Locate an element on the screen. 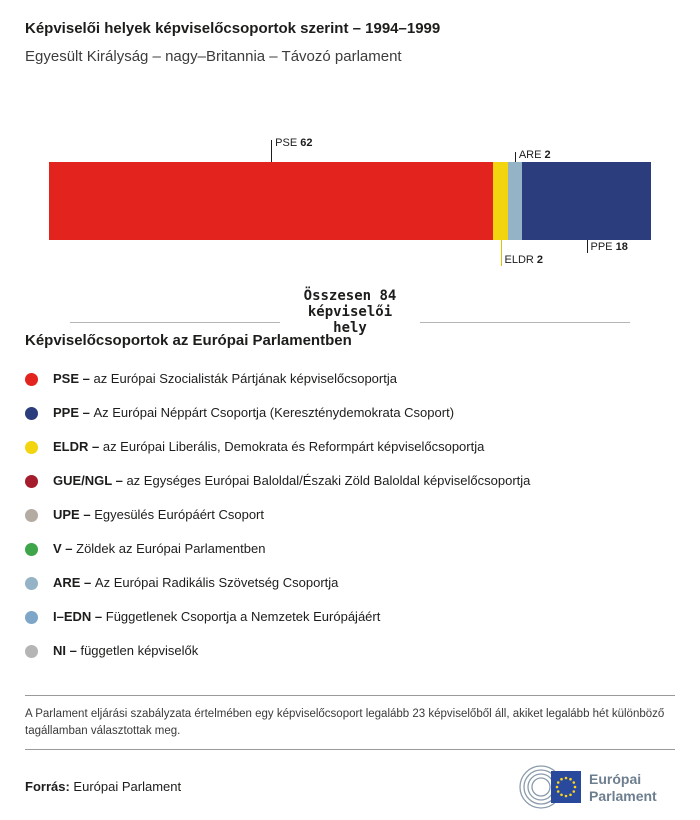 This screenshot has width=700, height=820. total-divider-left is located at coordinates (175, 322).